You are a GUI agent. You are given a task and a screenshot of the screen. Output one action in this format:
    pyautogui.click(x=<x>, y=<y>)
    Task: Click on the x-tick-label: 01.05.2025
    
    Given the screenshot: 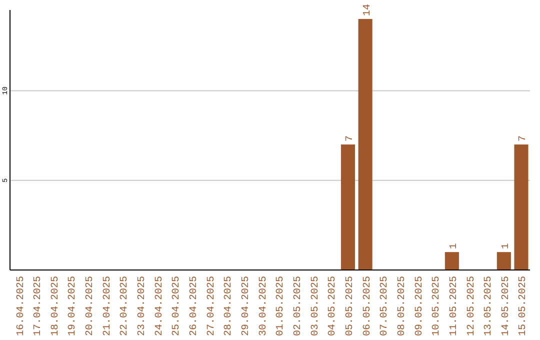 What is the action you would take?
    pyautogui.click(x=281, y=306)
    